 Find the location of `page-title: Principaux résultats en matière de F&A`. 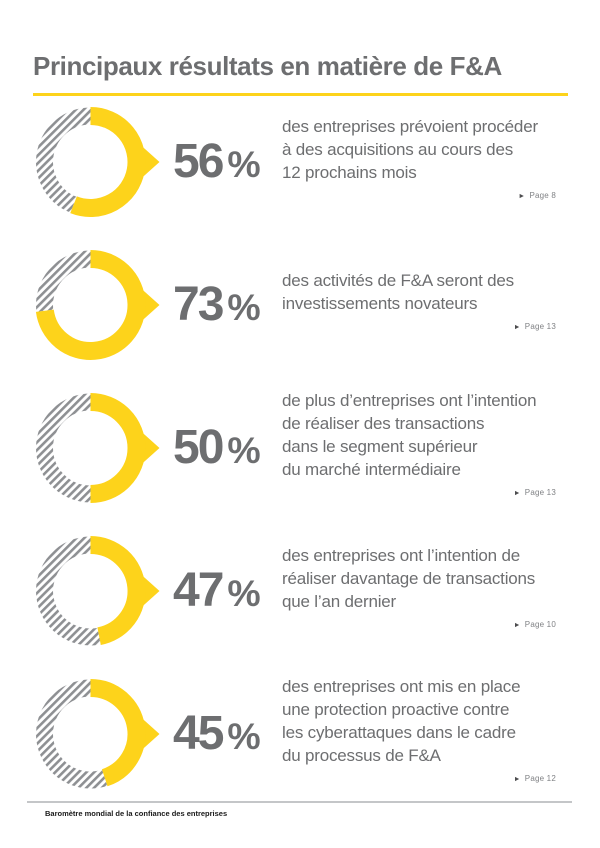

page-title: Principaux résultats en matière de F&A is located at coordinates (267, 66).